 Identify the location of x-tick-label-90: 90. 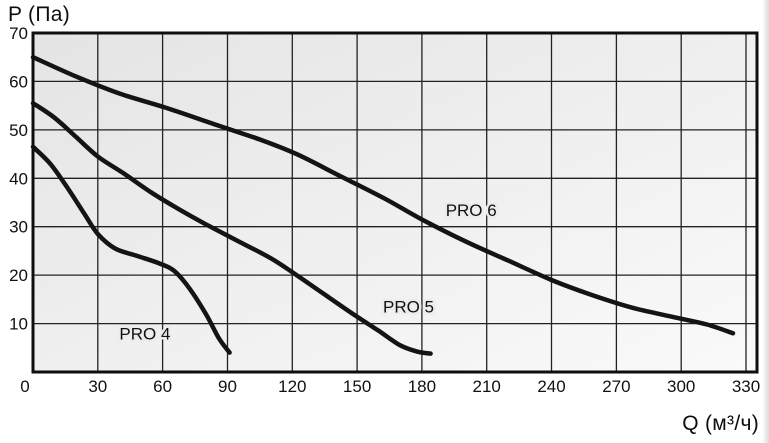
(227, 386).